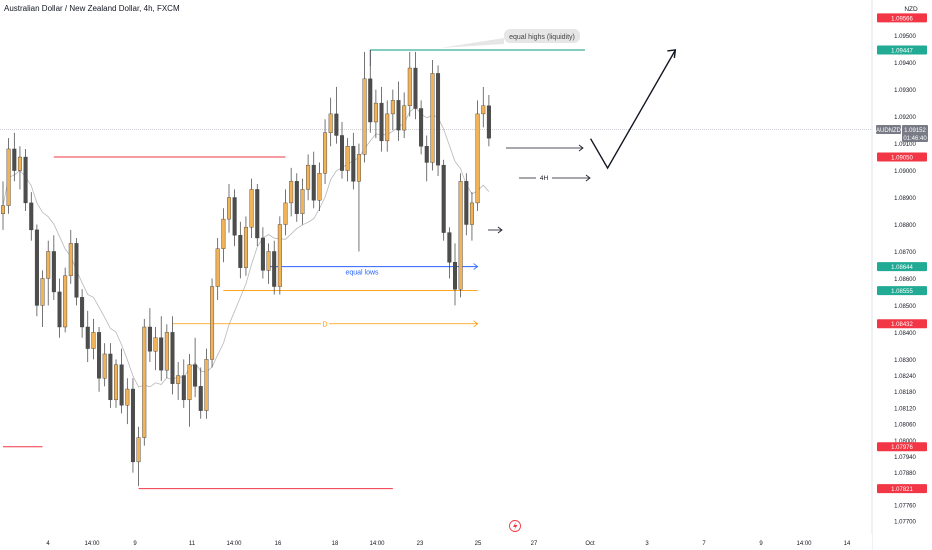  Describe the element at coordinates (905, 145) in the screenshot. I see `price-tick: 1.09100` at that location.